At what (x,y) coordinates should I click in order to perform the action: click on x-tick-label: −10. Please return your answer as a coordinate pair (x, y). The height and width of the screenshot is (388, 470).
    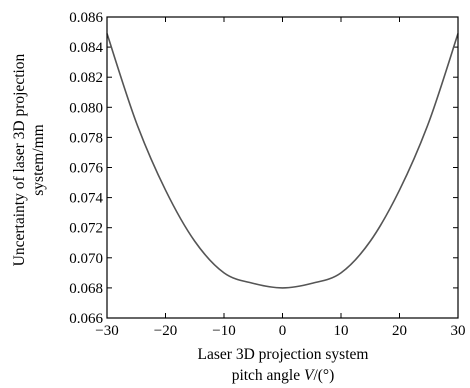
    Looking at the image, I should click on (223, 331).